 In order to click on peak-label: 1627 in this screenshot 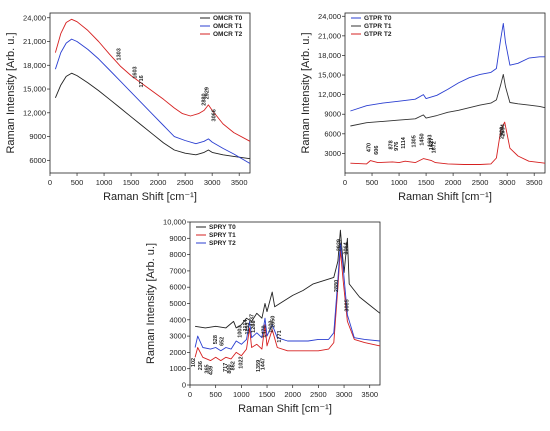, I will do `click(432, 144)`.